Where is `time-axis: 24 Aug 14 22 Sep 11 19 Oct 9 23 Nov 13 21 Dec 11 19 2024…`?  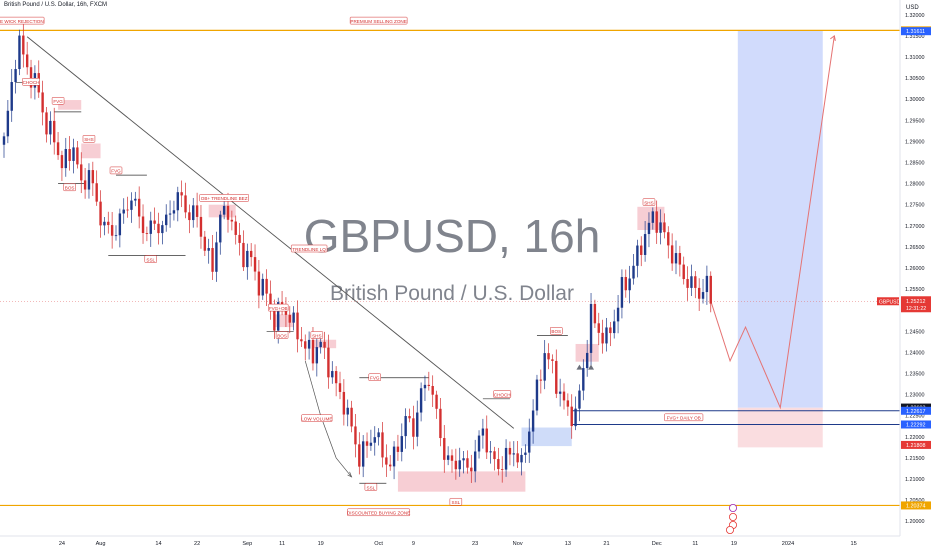 time-axis: 24 Aug 14 22 Sep 11 19 Oct 9 23 Nov 13 21 Dec 11 19 2024… is located at coordinates (458, 544).